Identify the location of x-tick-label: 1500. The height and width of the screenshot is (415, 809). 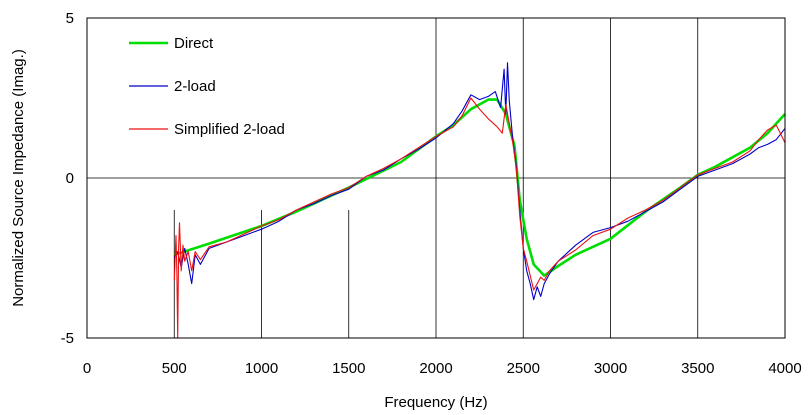
(348, 368).